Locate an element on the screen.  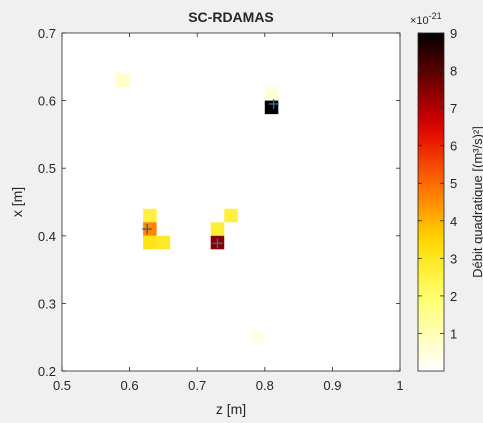
x-tick-label: 0.7 is located at coordinates (197, 385).